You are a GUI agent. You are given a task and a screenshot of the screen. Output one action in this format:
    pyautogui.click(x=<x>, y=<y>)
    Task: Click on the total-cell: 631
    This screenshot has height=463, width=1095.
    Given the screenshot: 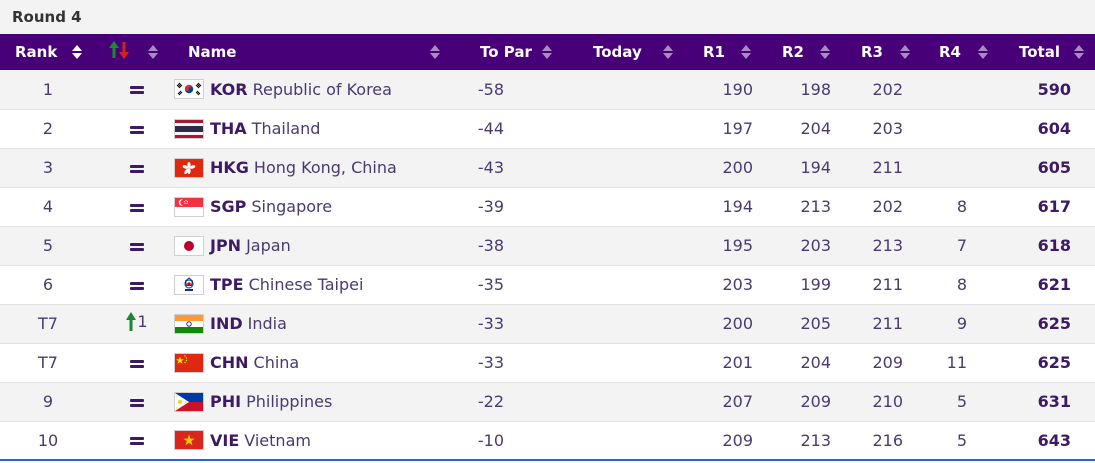 What is the action you would take?
    pyautogui.click(x=1054, y=401)
    